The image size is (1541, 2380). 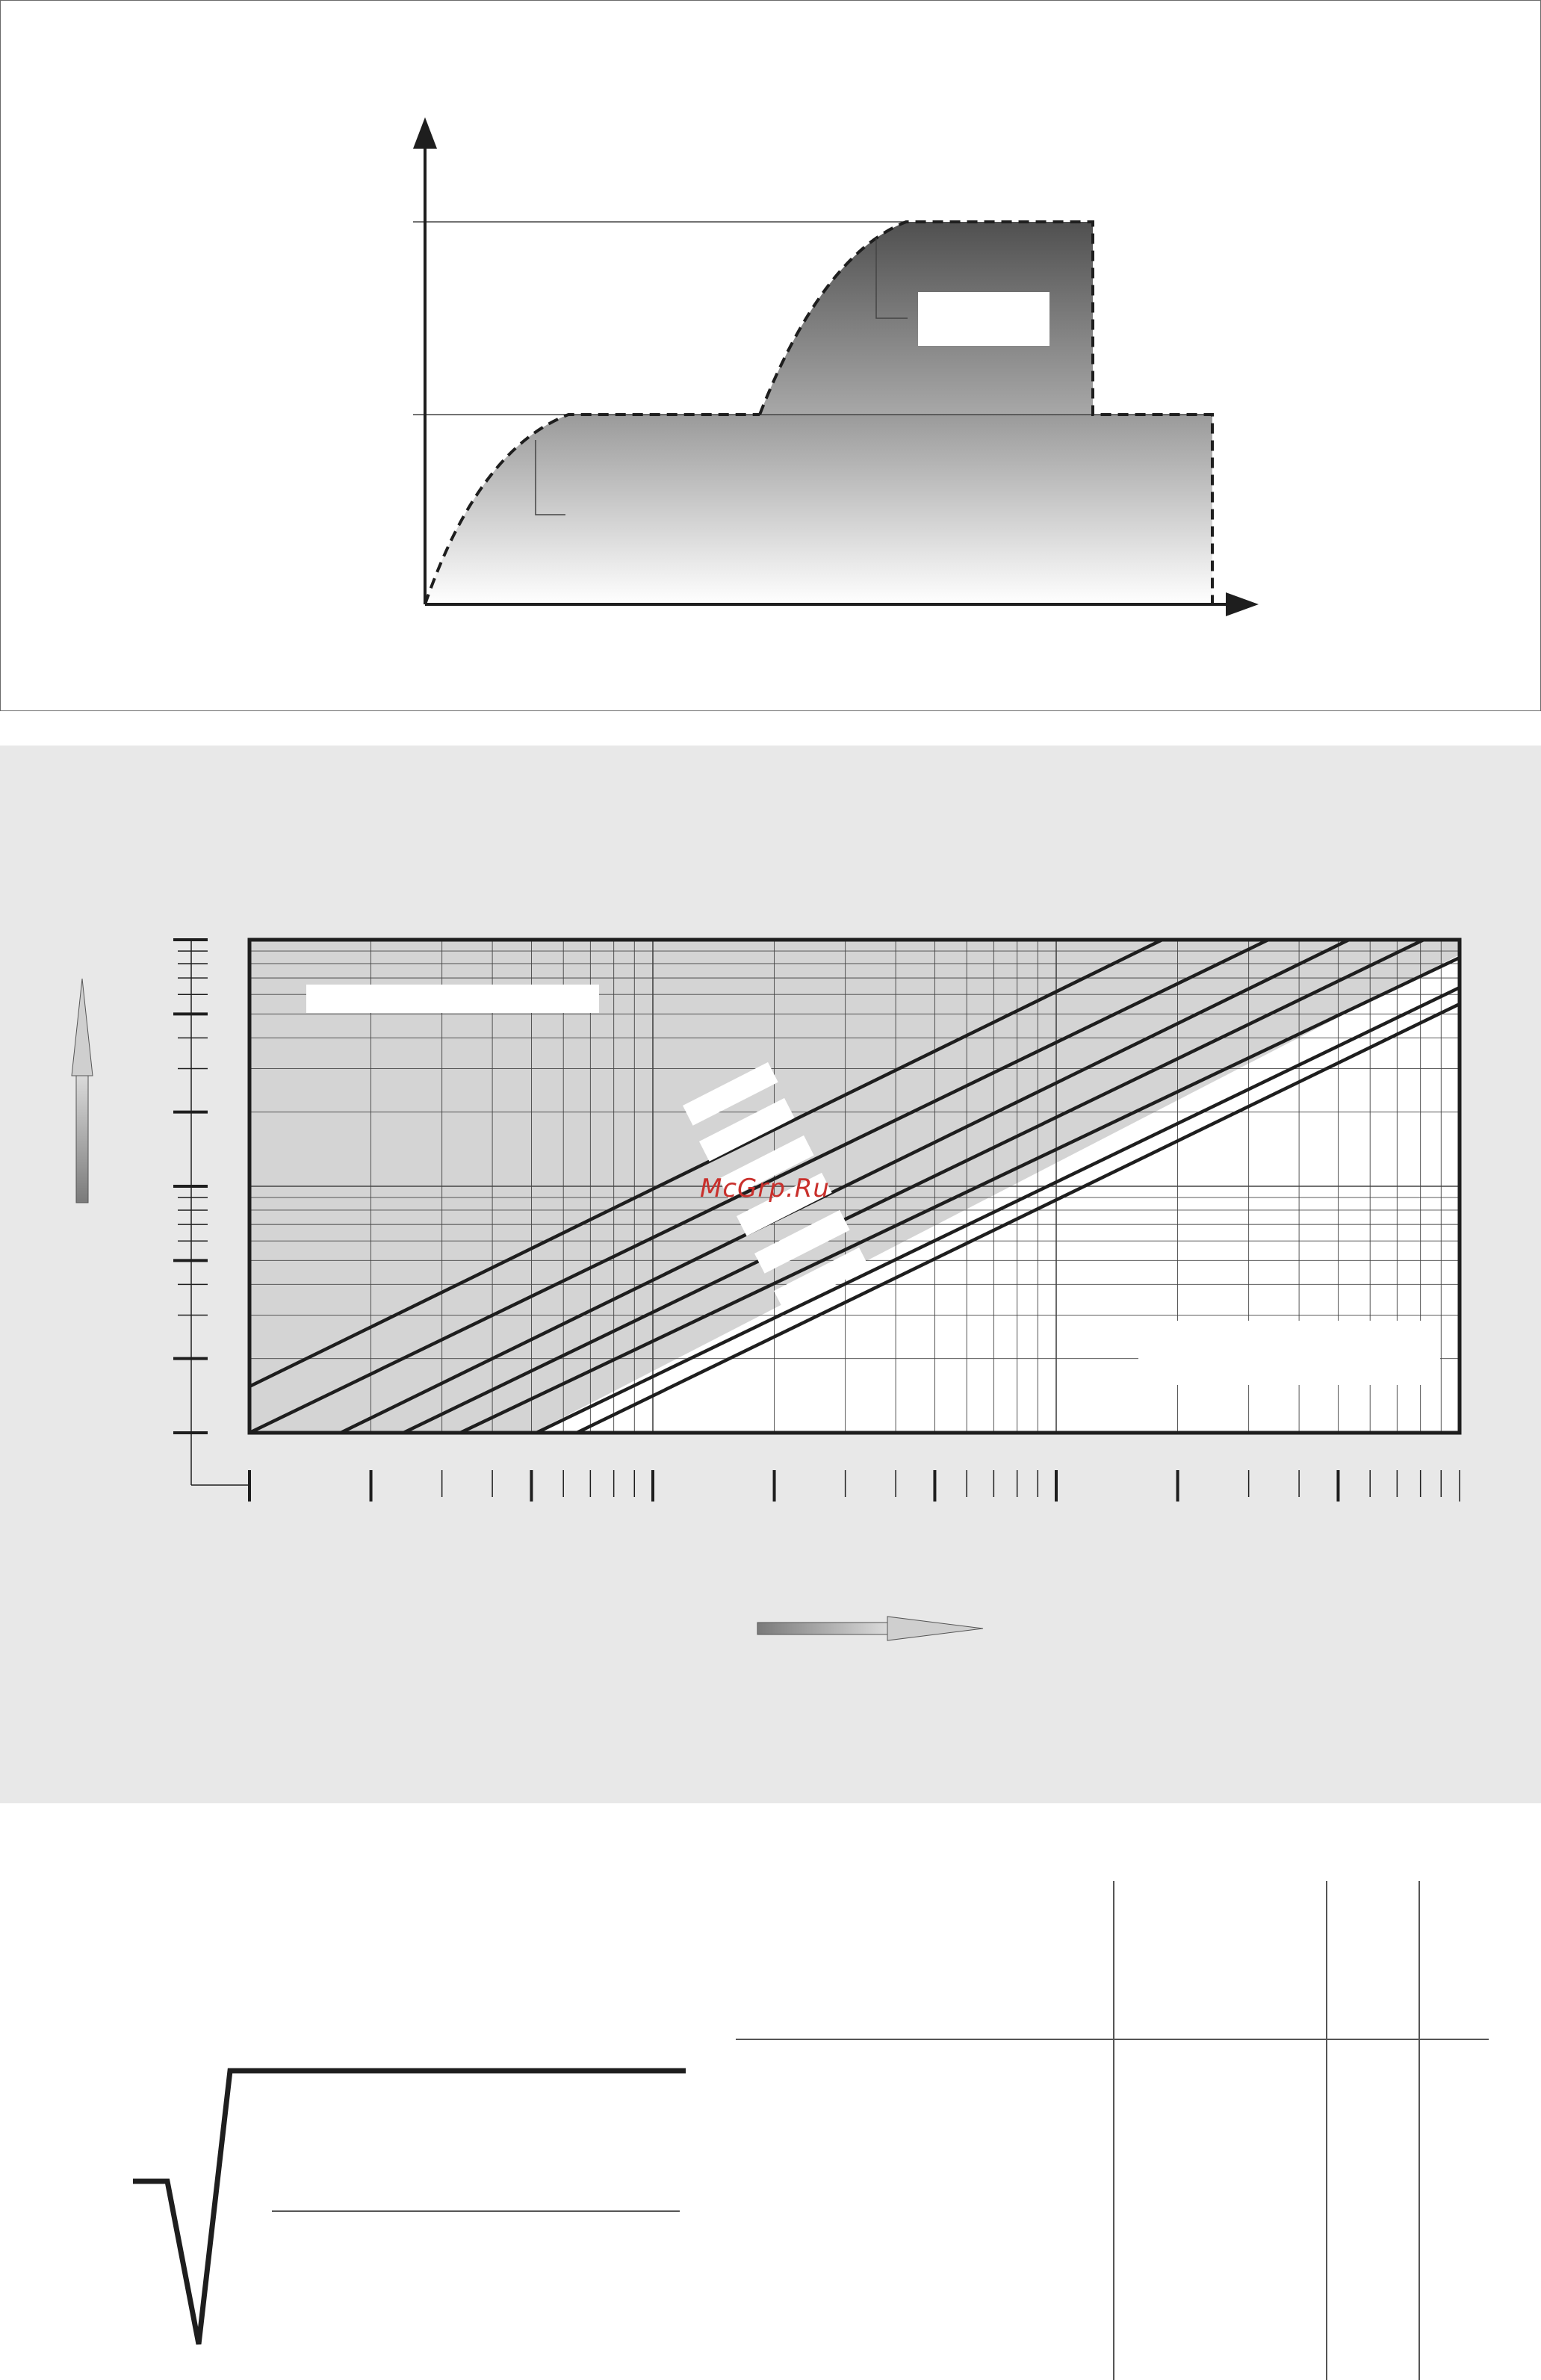 What do you see at coordinates (891, 278) in the screenshot?
I see `upper-leader-line` at bounding box center [891, 278].